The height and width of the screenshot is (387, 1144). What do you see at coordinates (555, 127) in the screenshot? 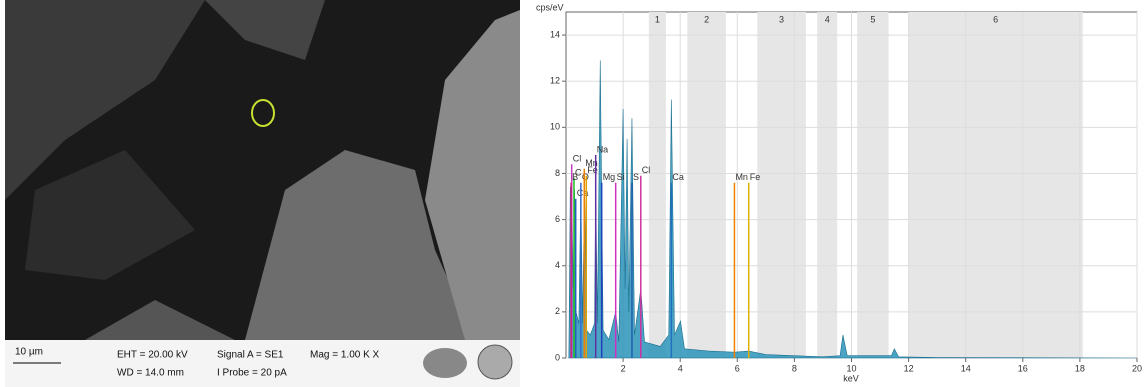
I see `y-tick-label: 10` at bounding box center [555, 127].